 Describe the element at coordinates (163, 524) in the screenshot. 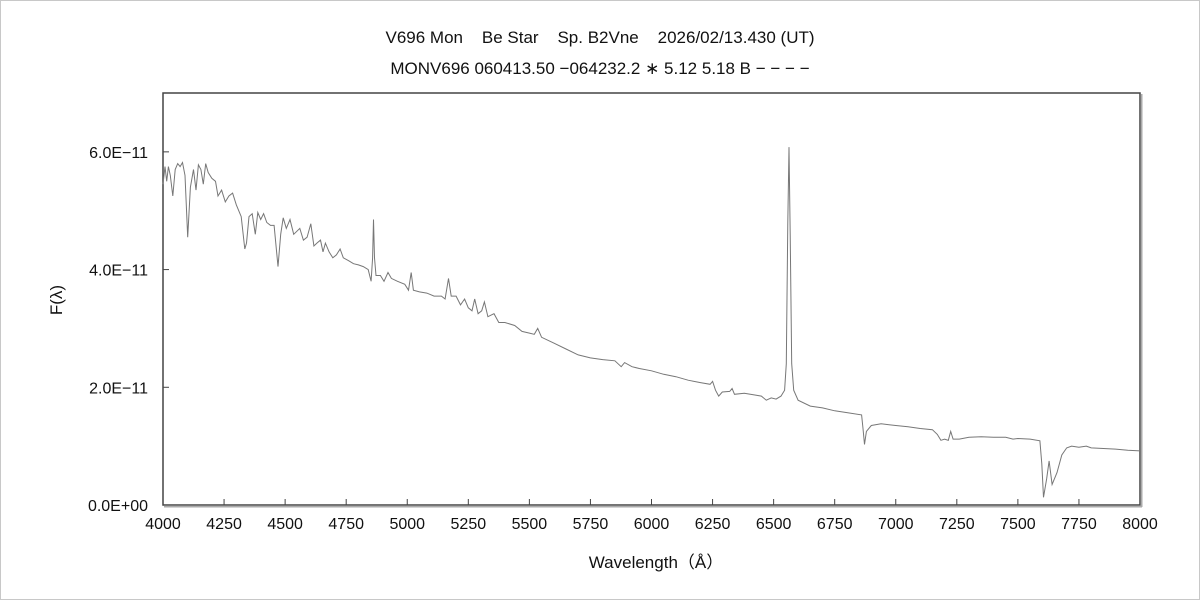

I see `x-tick-label: 4000` at that location.